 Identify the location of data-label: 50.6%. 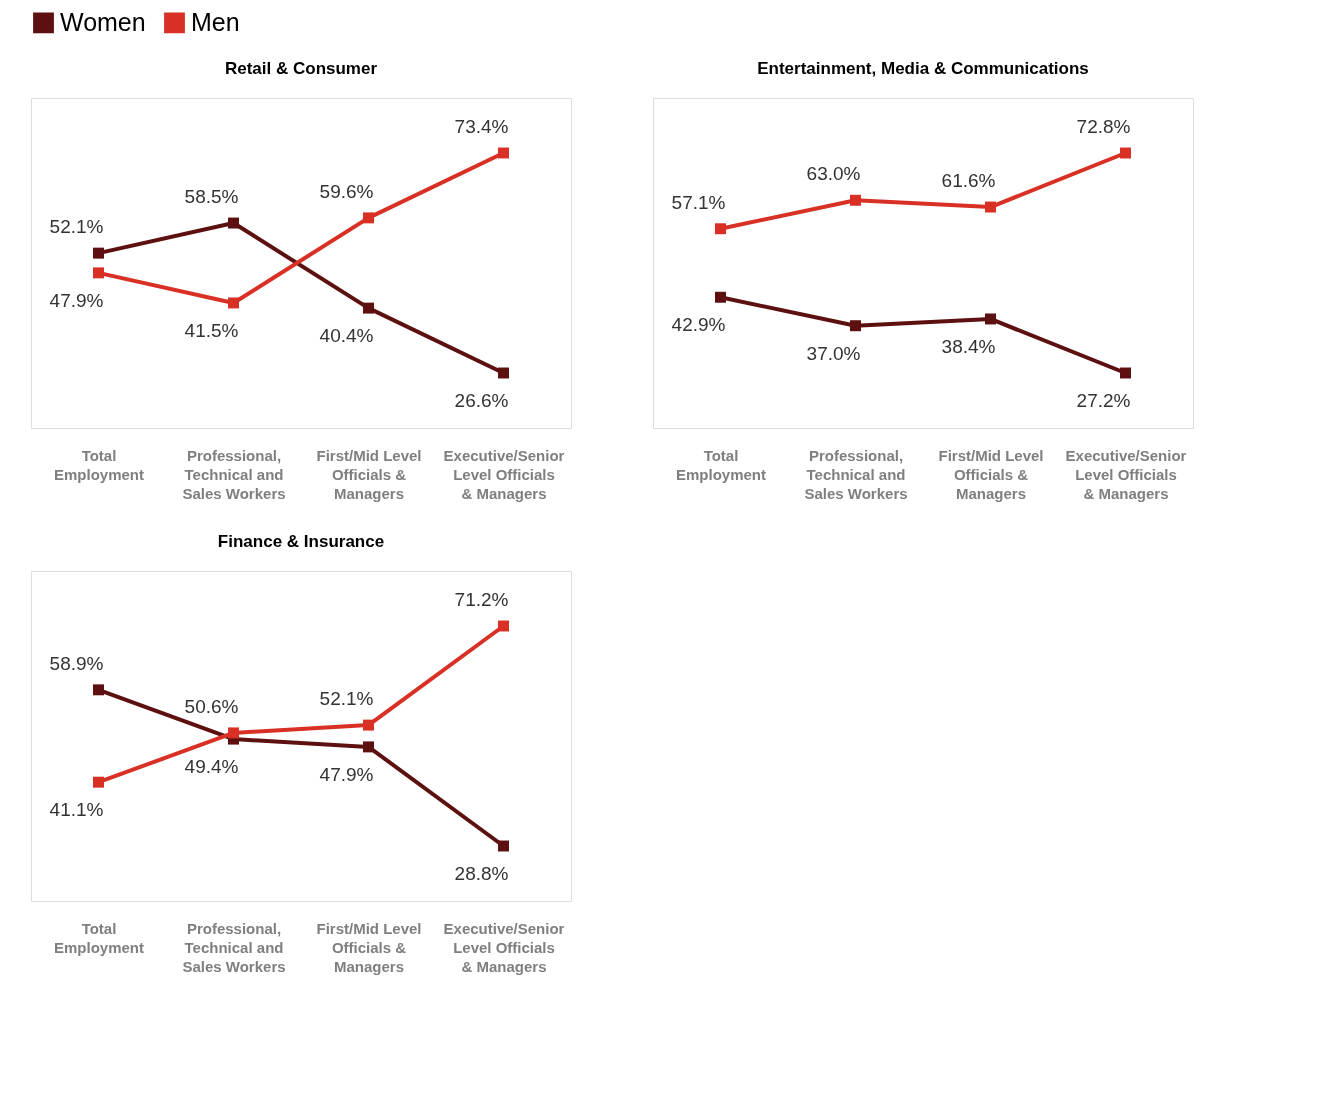
(211, 706).